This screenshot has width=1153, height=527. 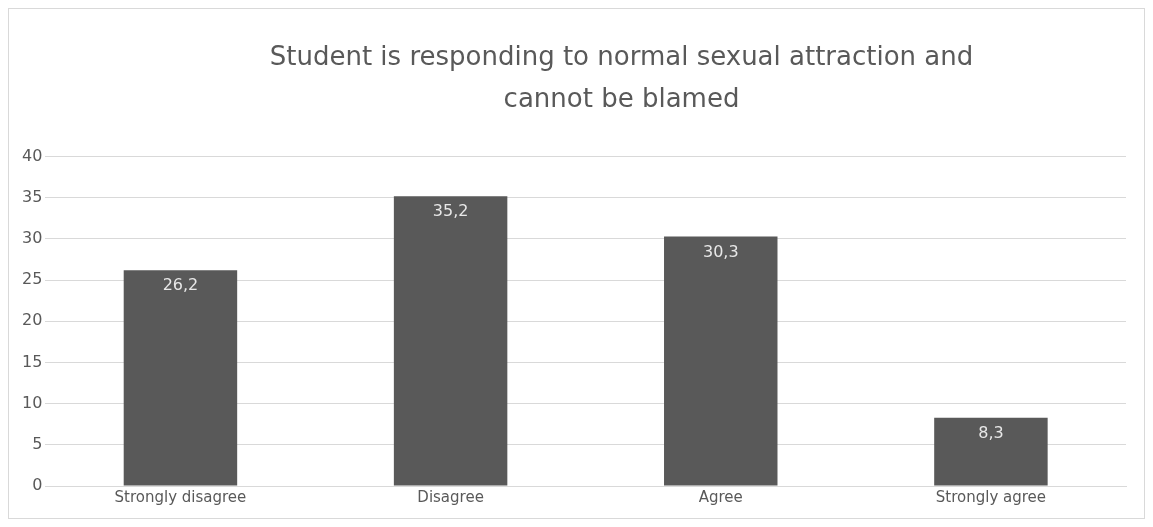 What do you see at coordinates (32, 196) in the screenshot?
I see `y-tick-label: 35` at bounding box center [32, 196].